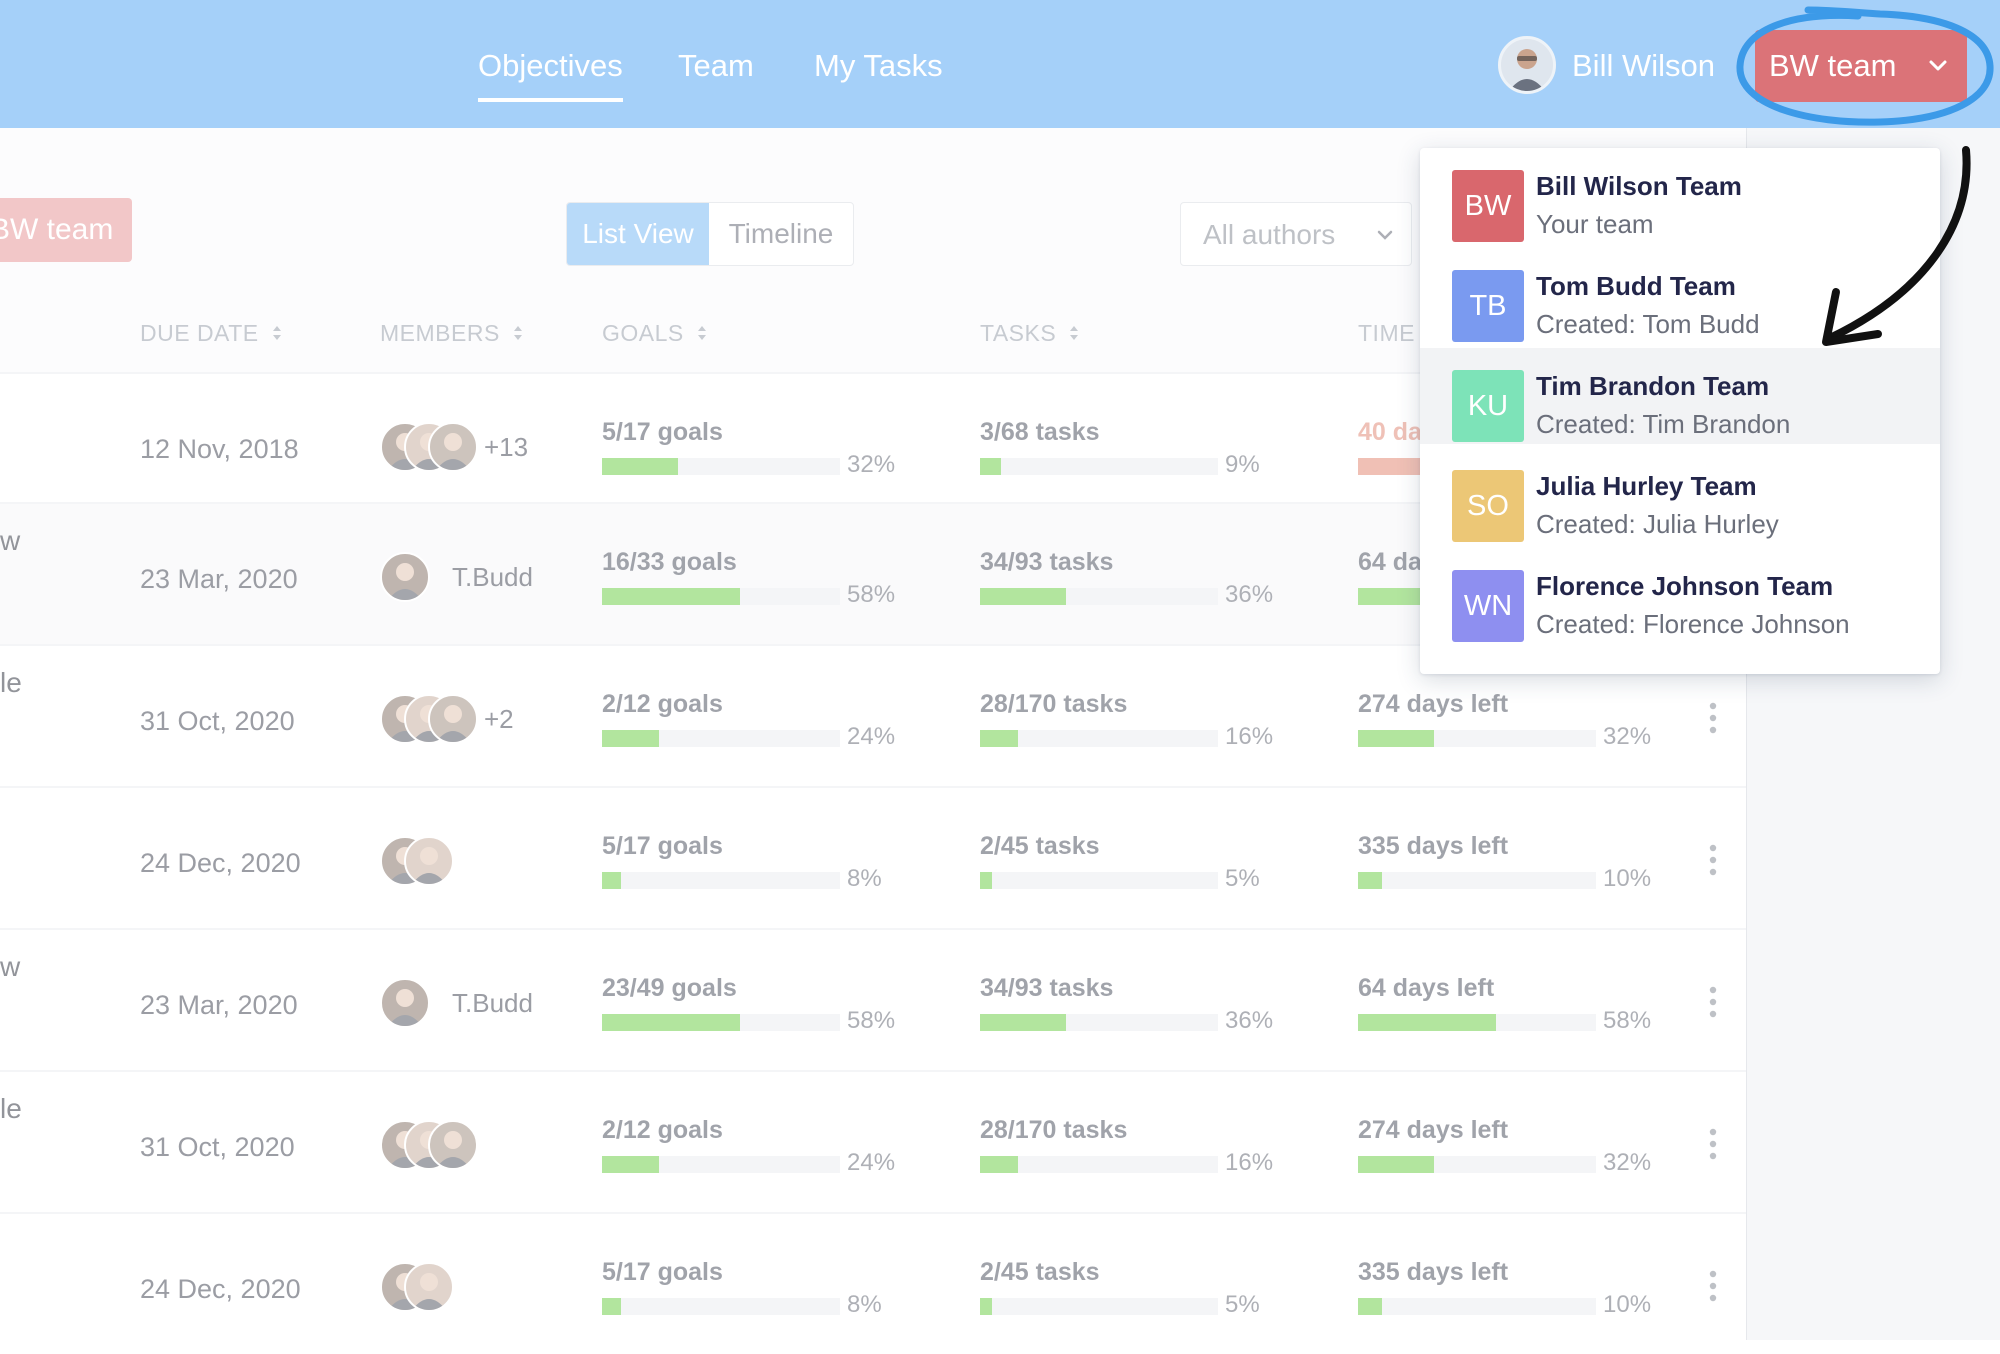  I want to click on chevron-down-icon, so click(1385, 235).